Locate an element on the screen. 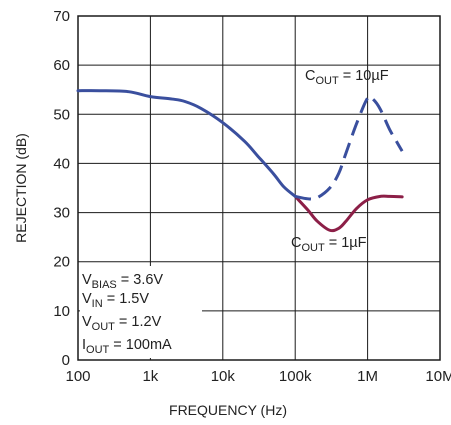  y-tick-label: 10 is located at coordinates (61, 311).